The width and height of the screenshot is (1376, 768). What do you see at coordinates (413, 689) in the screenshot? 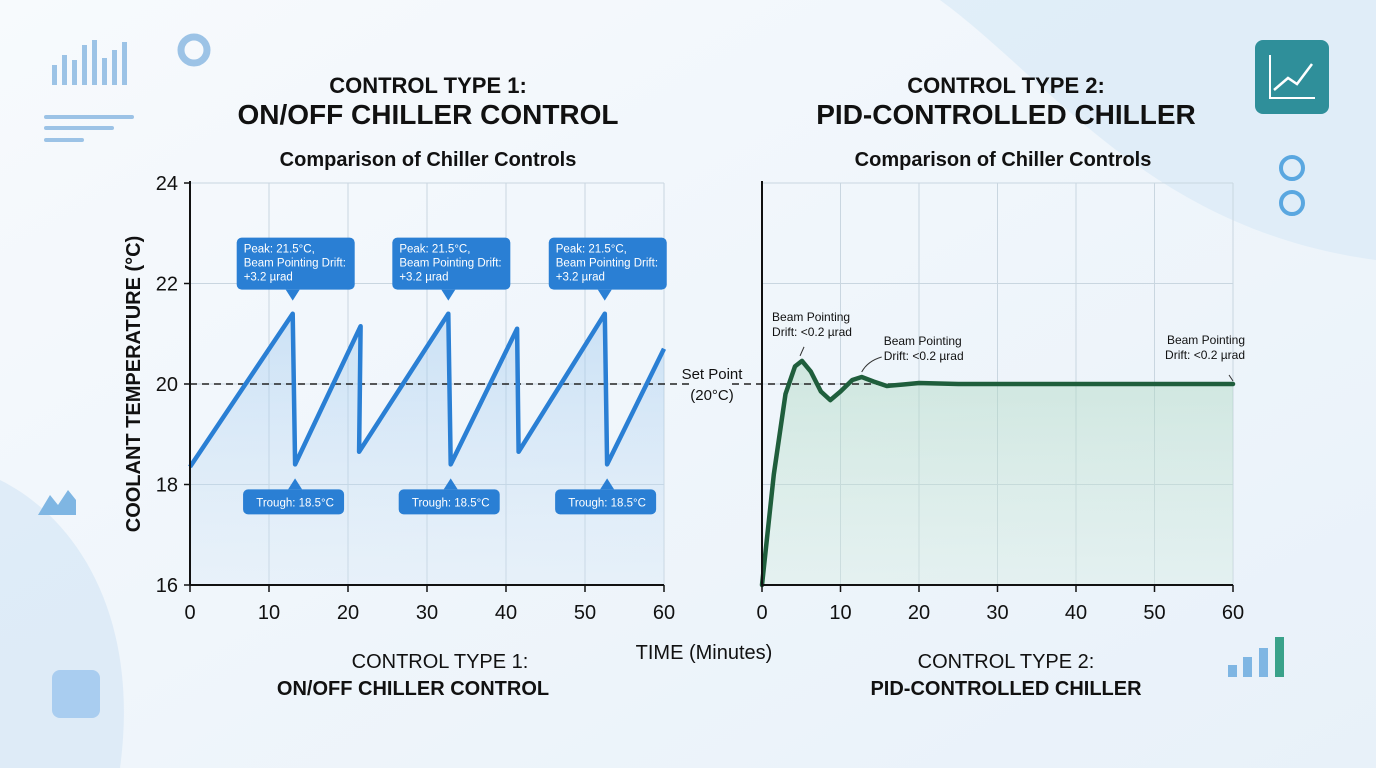
I see `left-footer-line2: ON/OFF CHILLER CONTROL` at bounding box center [413, 689].